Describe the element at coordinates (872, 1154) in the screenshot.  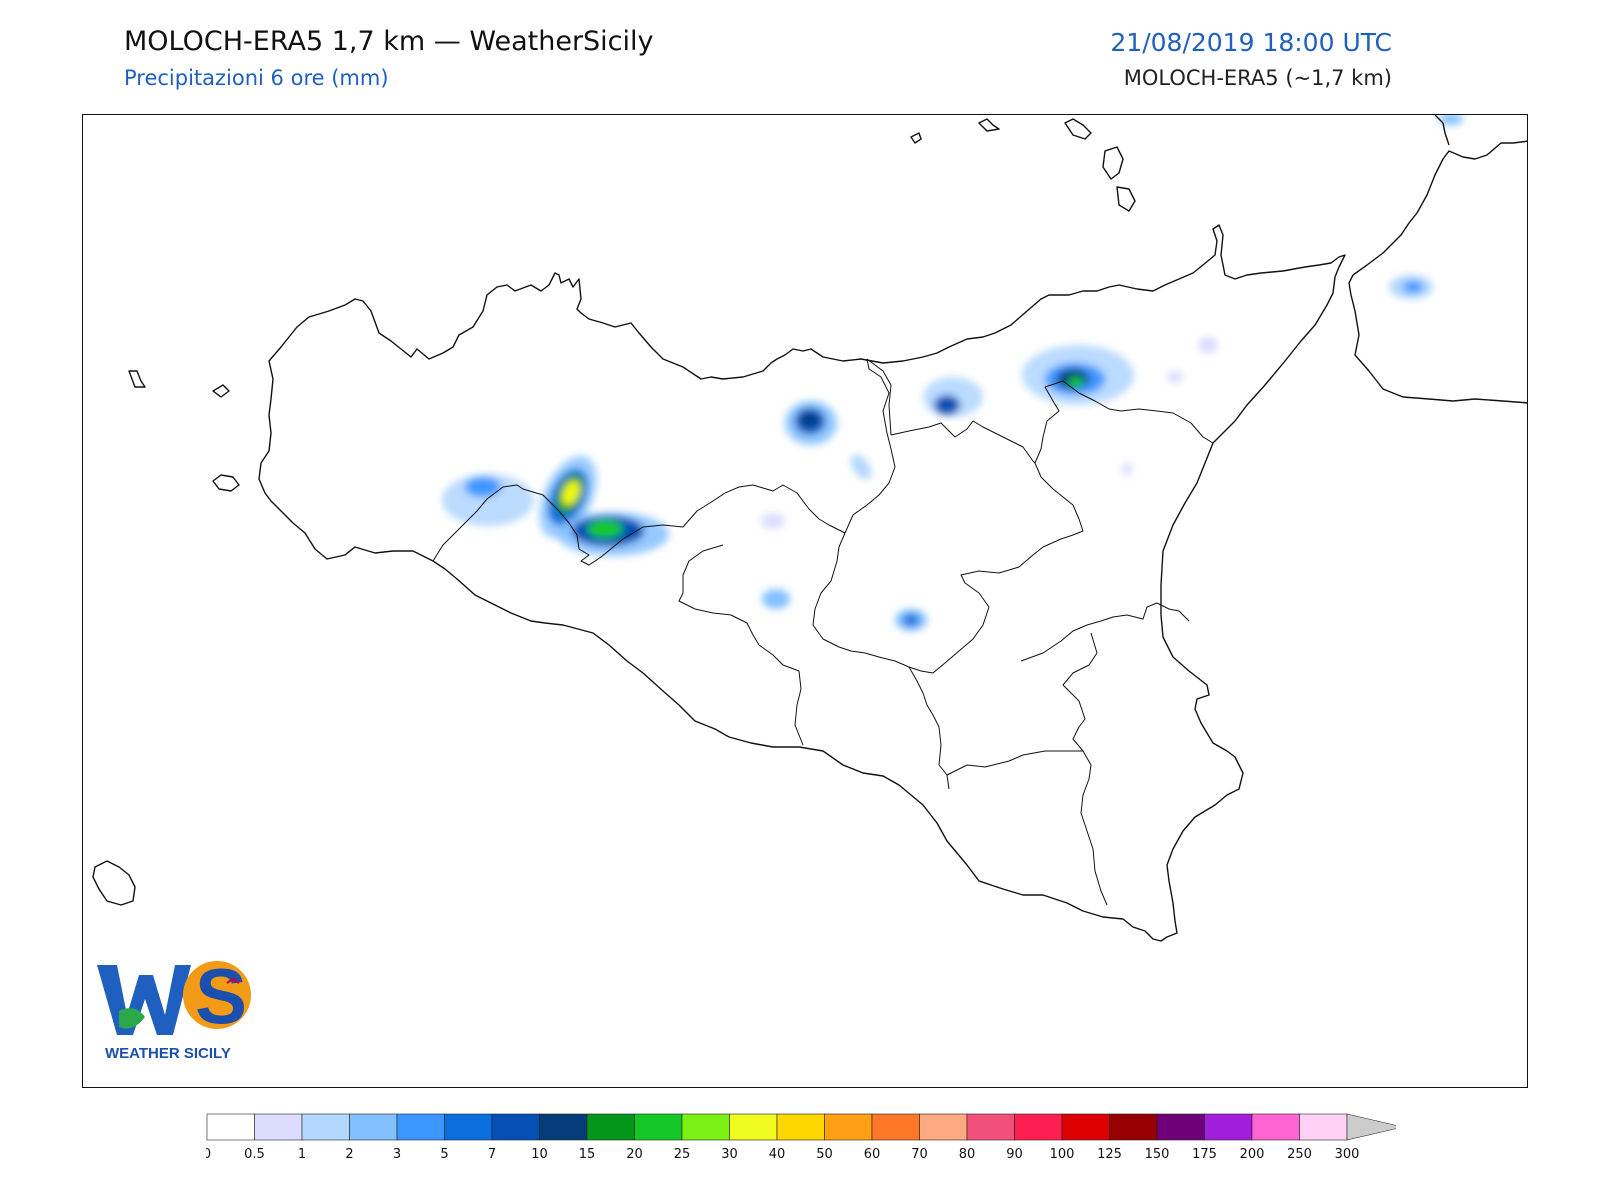
I see `colorbar-tick-label: 60` at that location.